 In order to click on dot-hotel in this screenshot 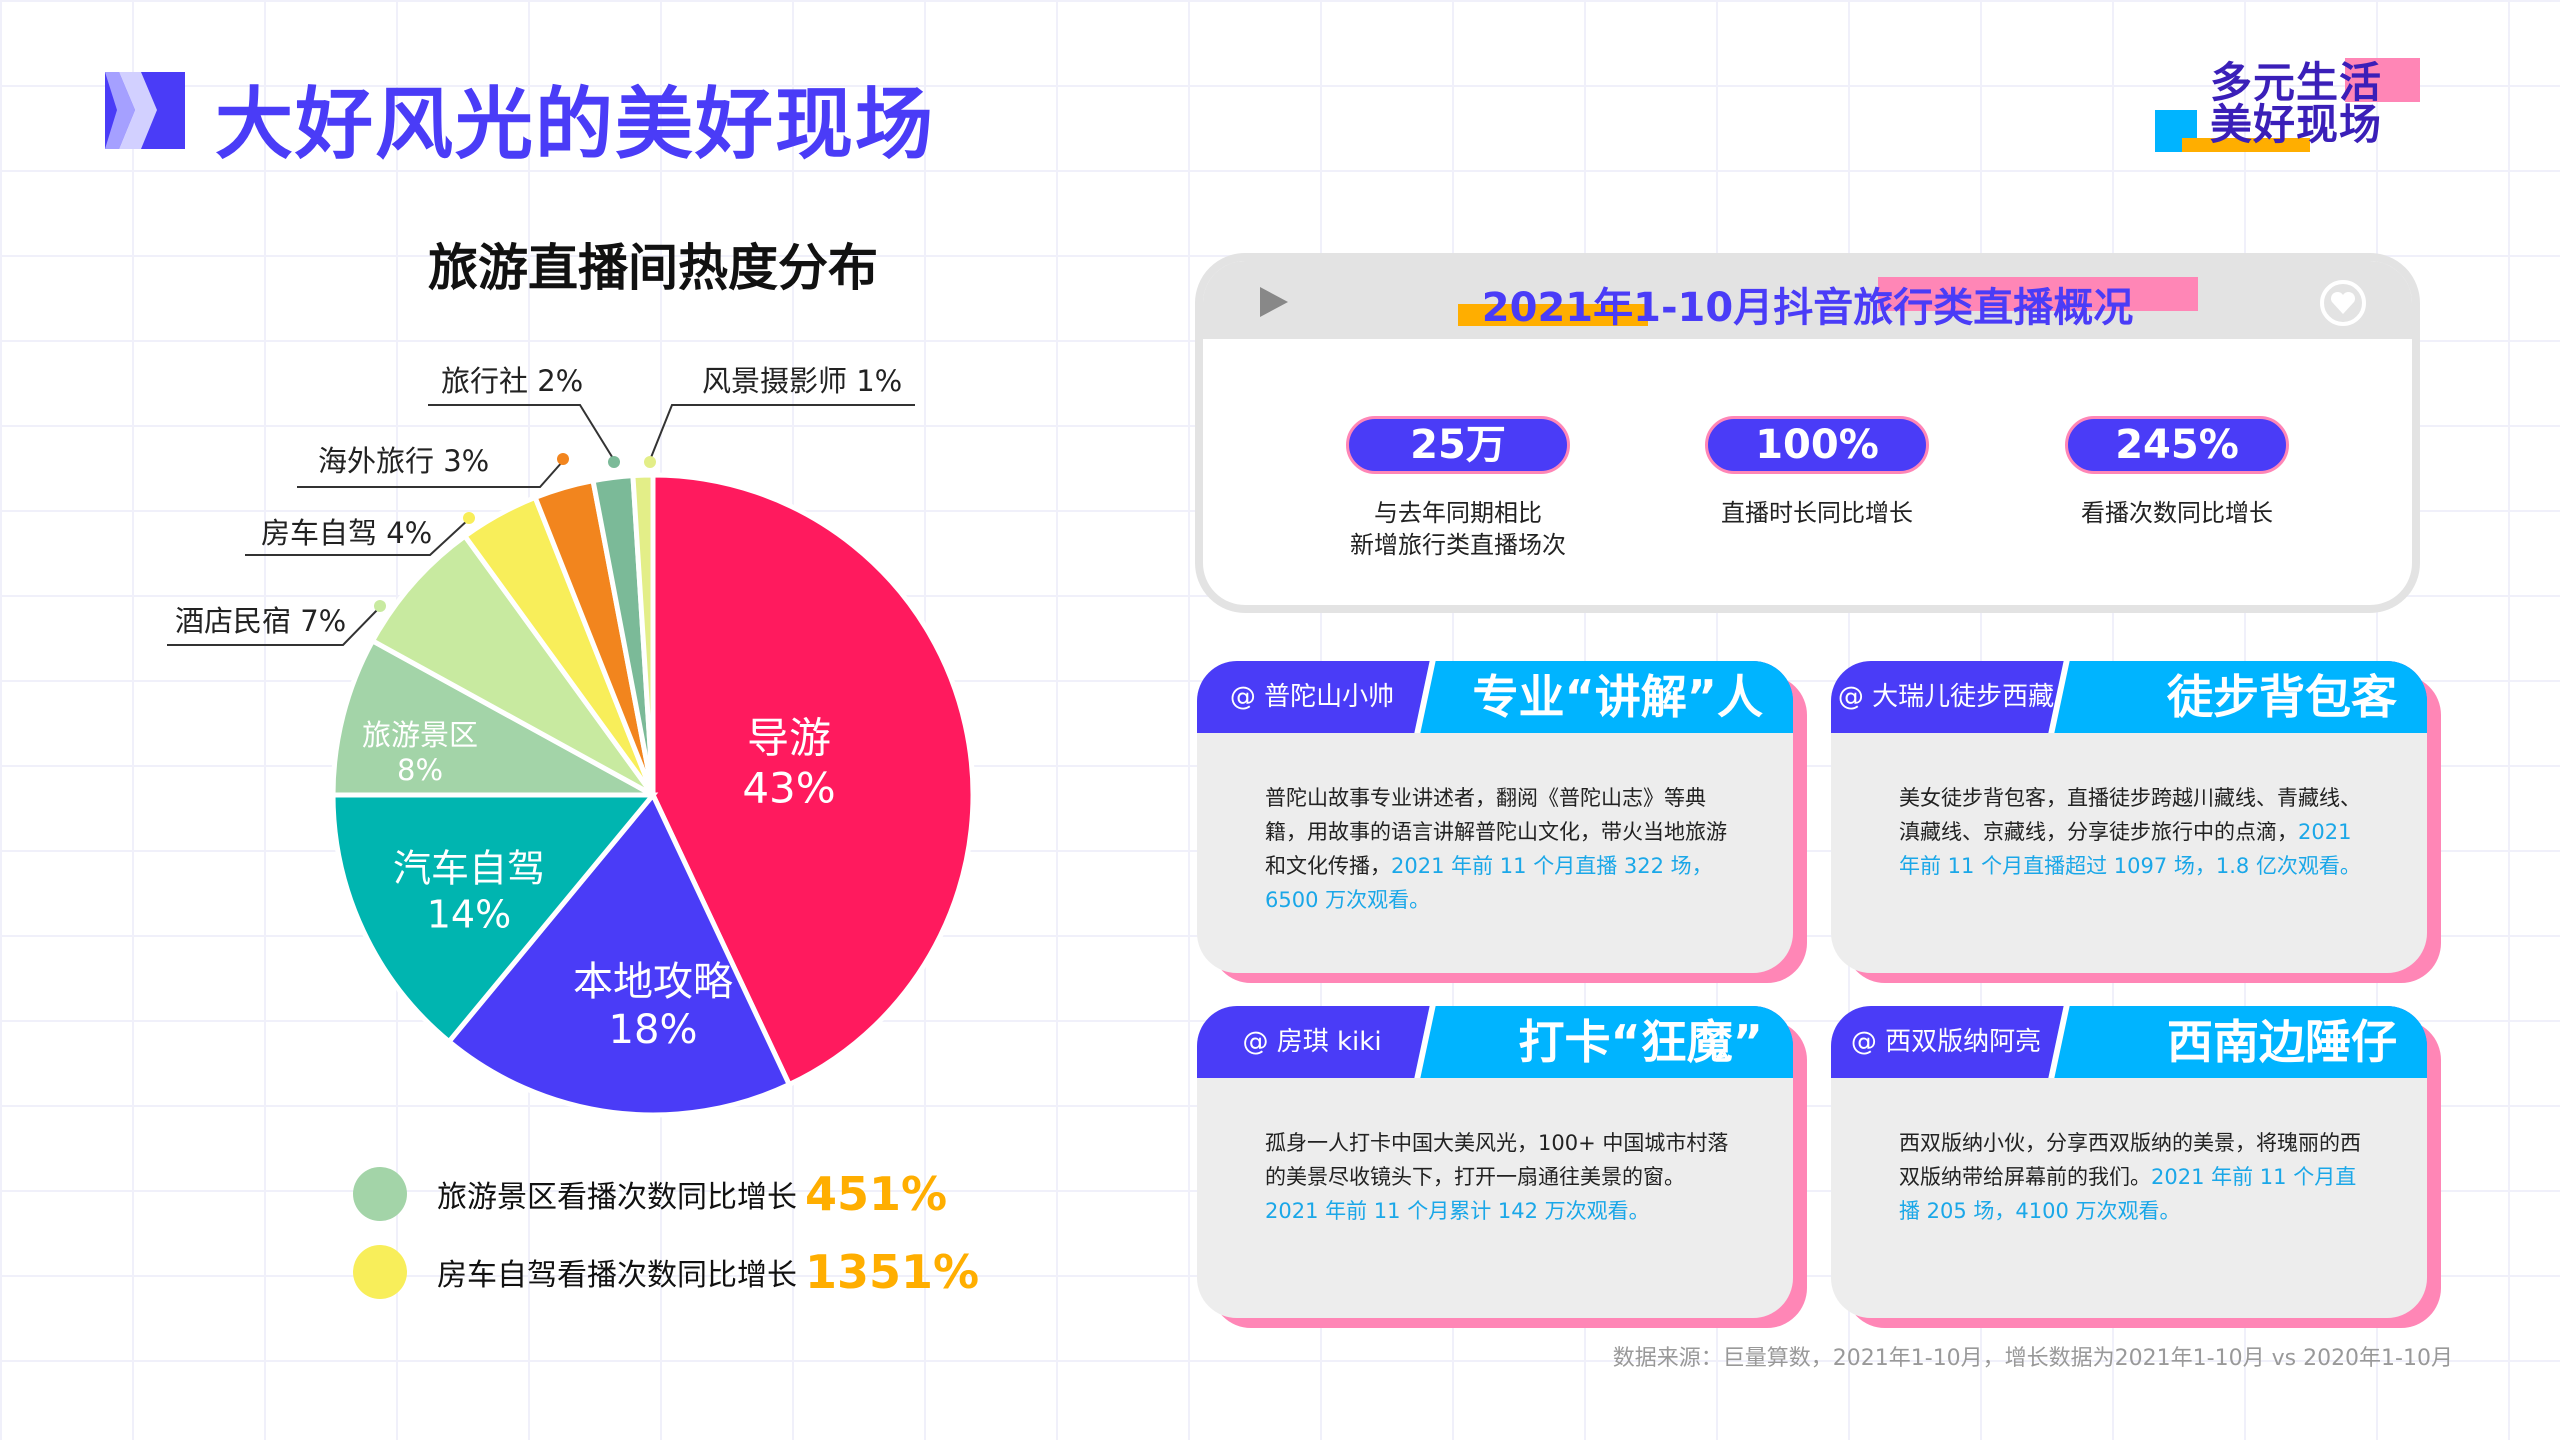, I will do `click(380, 606)`.